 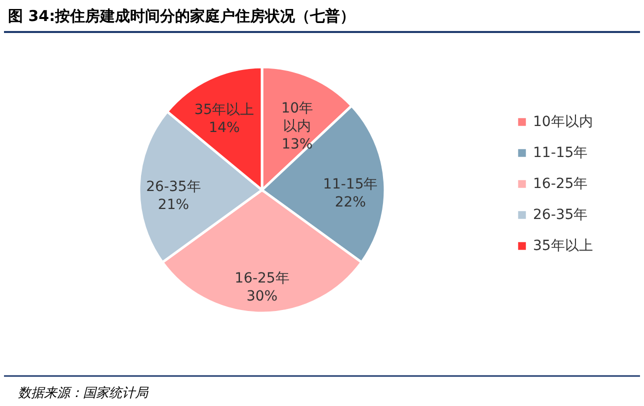 I want to click on chart-title: 图 34:按住房建成时间分的家庭户住房状况（七普）, so click(x=182, y=16).